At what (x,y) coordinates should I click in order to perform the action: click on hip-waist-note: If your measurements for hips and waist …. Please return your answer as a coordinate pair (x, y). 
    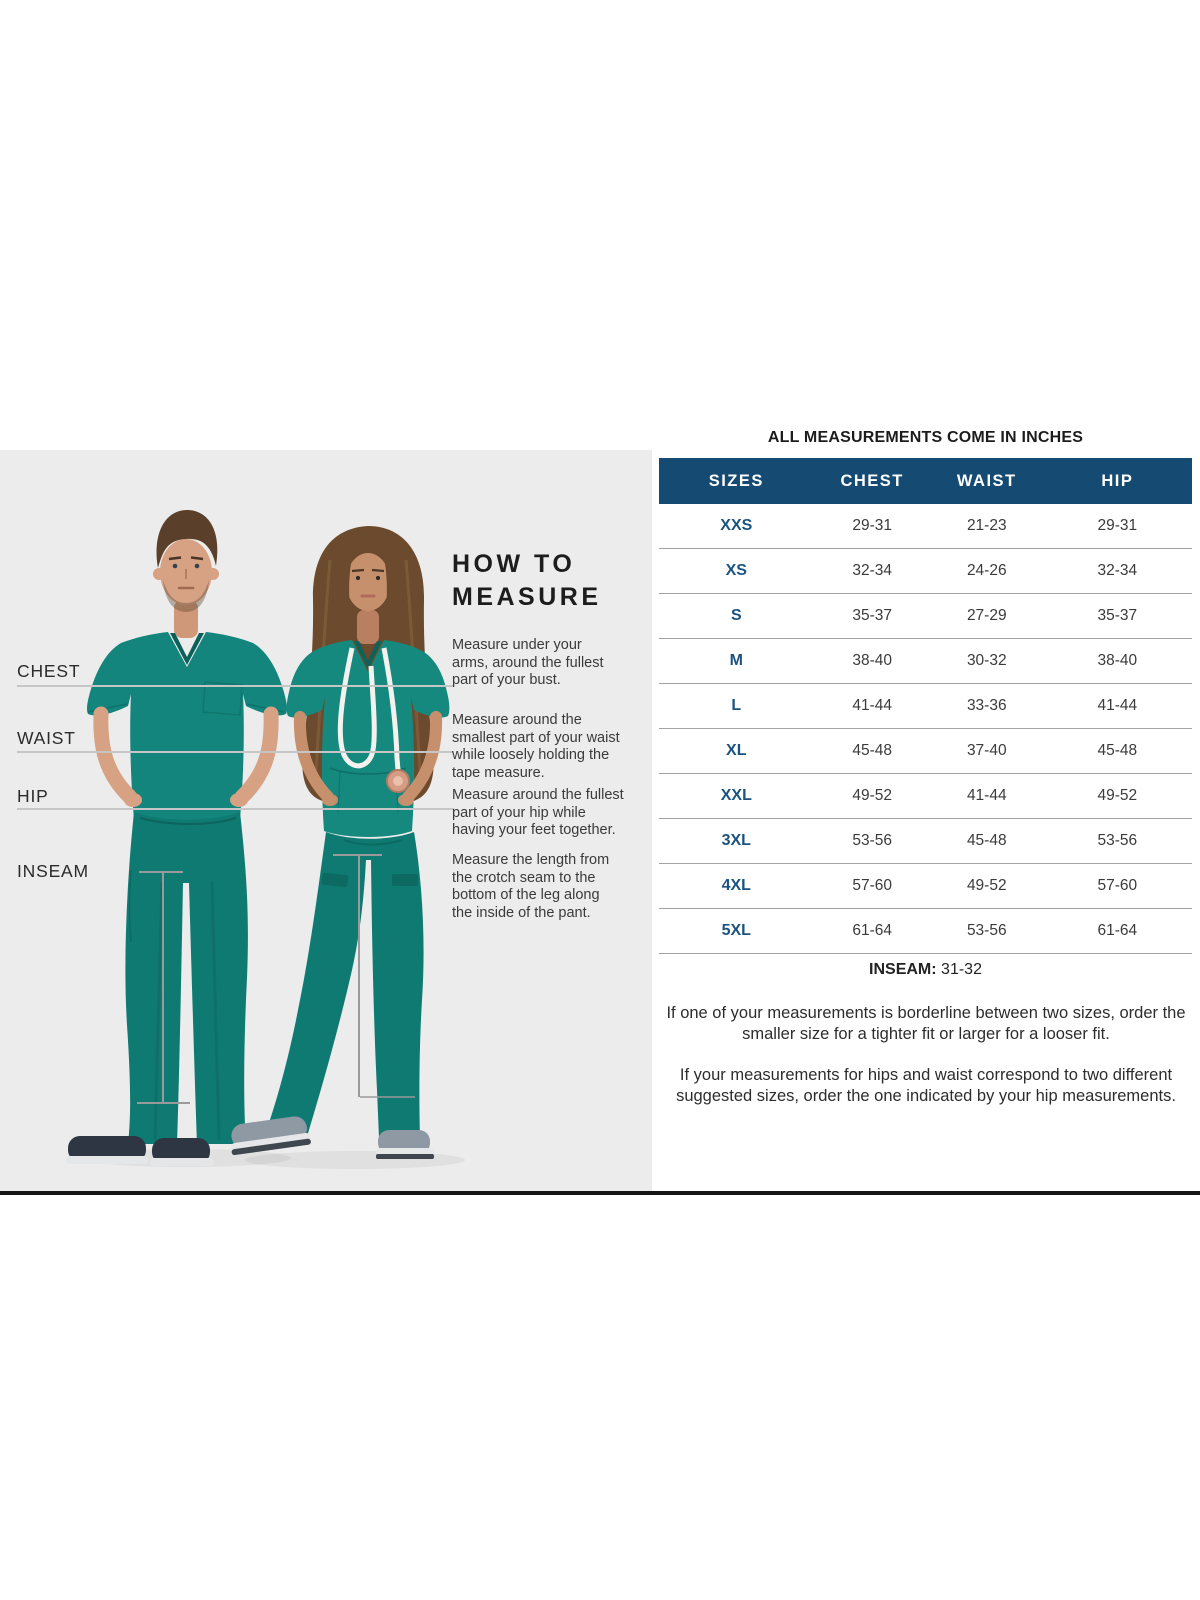
    Looking at the image, I should click on (926, 1085).